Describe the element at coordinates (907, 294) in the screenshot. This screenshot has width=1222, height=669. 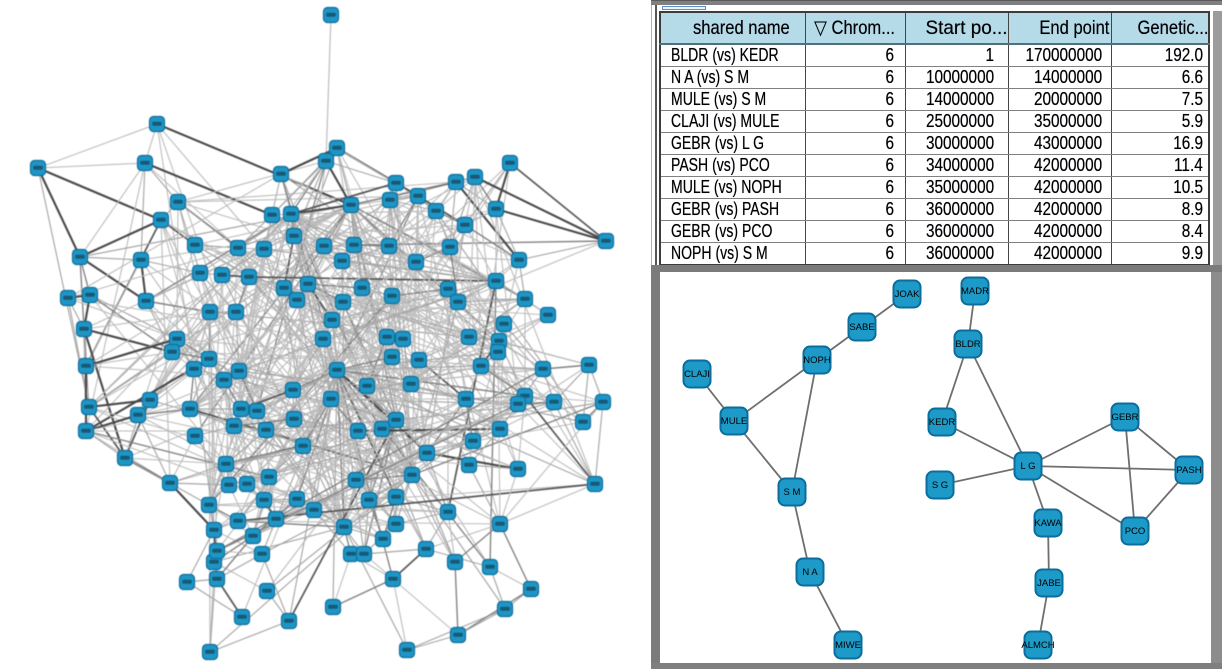
I see `svg-text: JOAK` at that location.